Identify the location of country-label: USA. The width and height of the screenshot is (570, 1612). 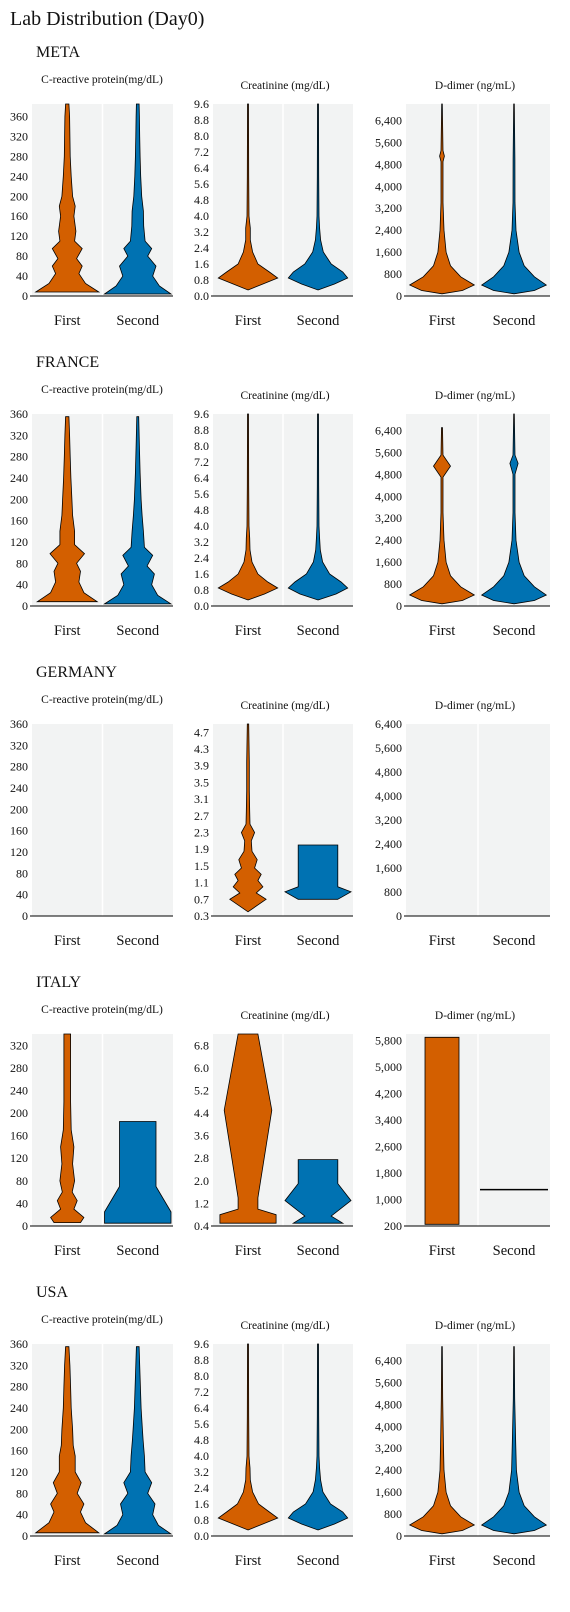
(52, 1292).